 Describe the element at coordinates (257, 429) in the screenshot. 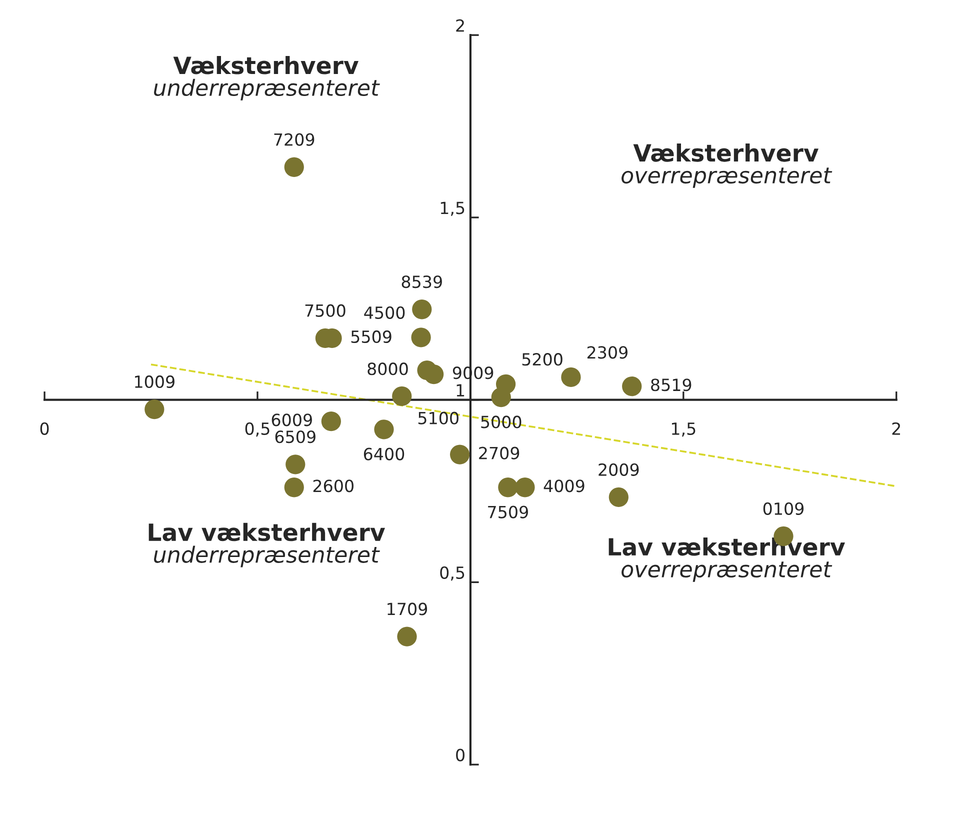

I see `x-tick-label: 0,5` at that location.